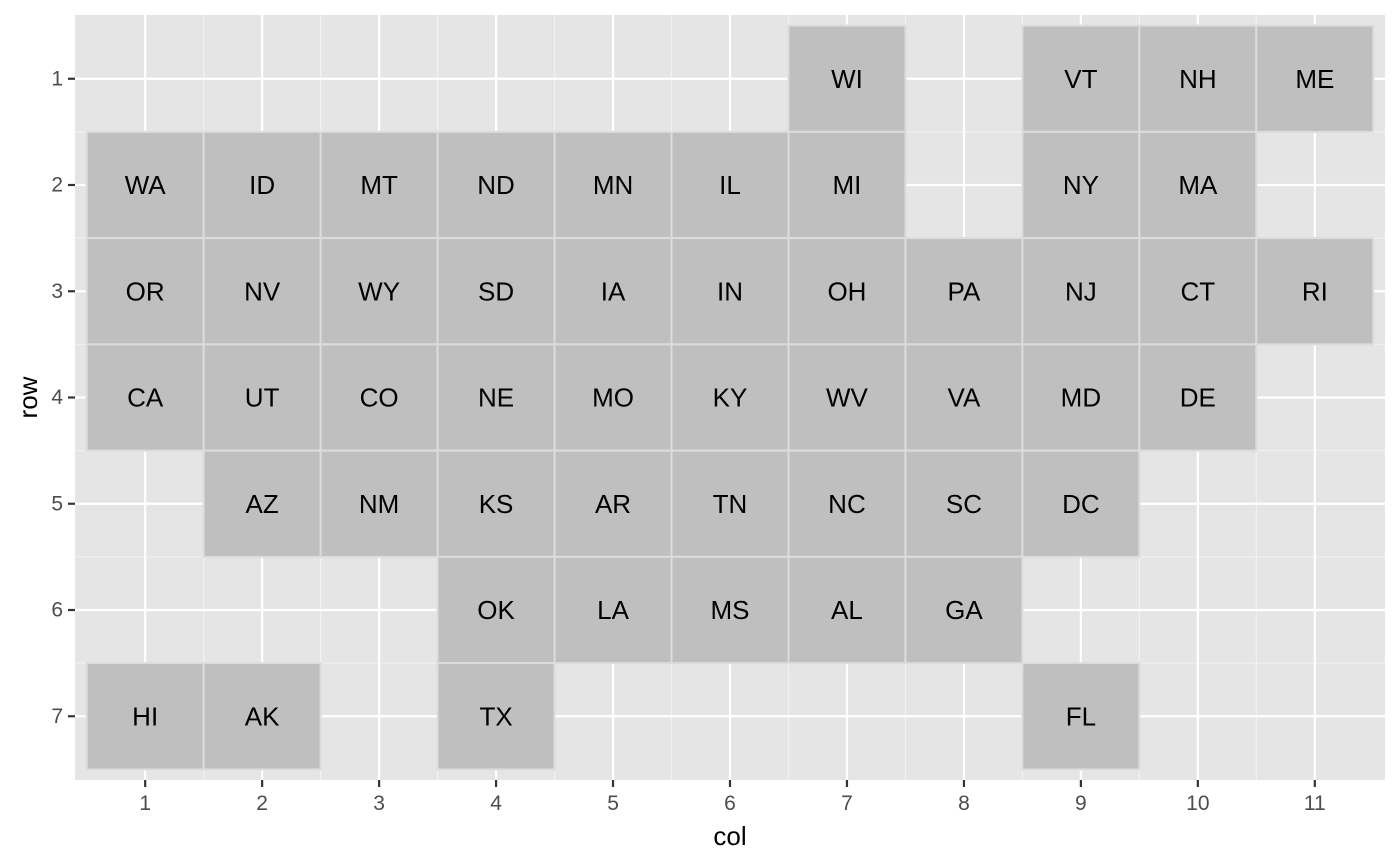 The width and height of the screenshot is (1400, 865). I want to click on tile-label: WA, so click(146, 185).